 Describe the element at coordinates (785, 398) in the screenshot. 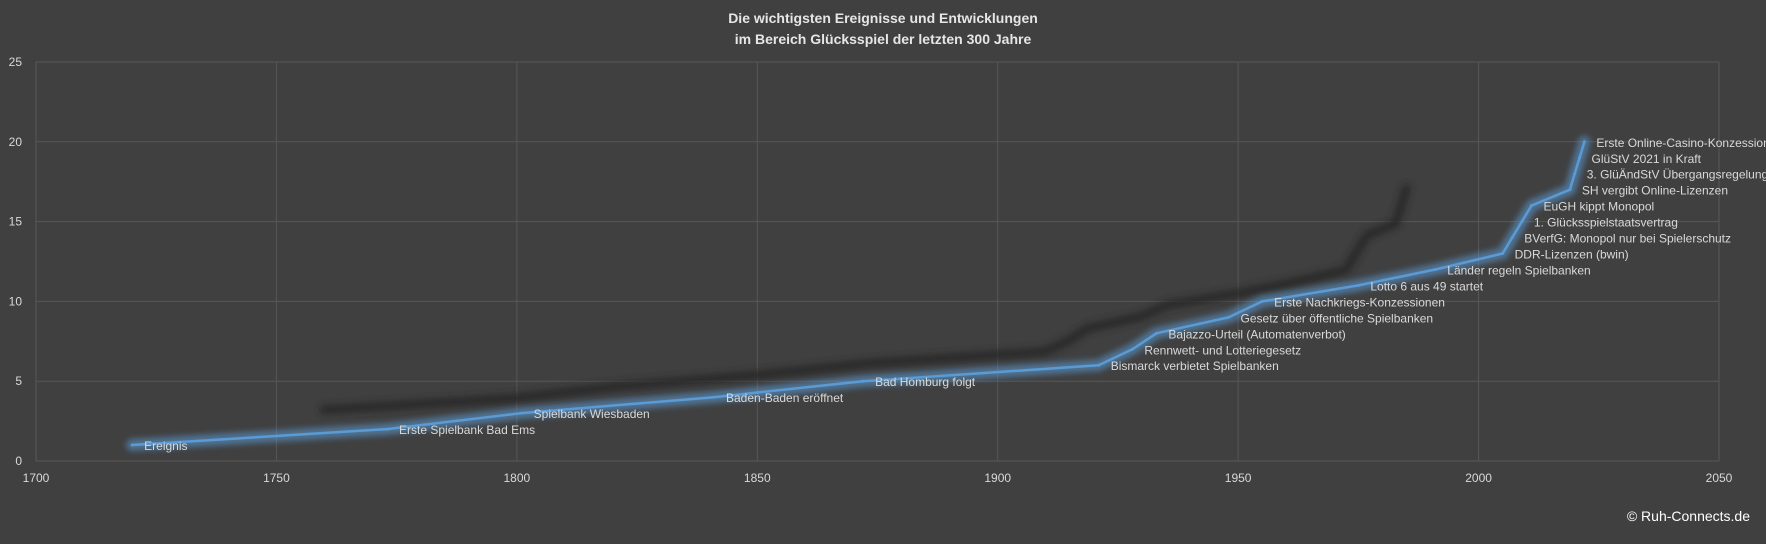

I see `data-label: Baden-Baden eröffnet` at that location.